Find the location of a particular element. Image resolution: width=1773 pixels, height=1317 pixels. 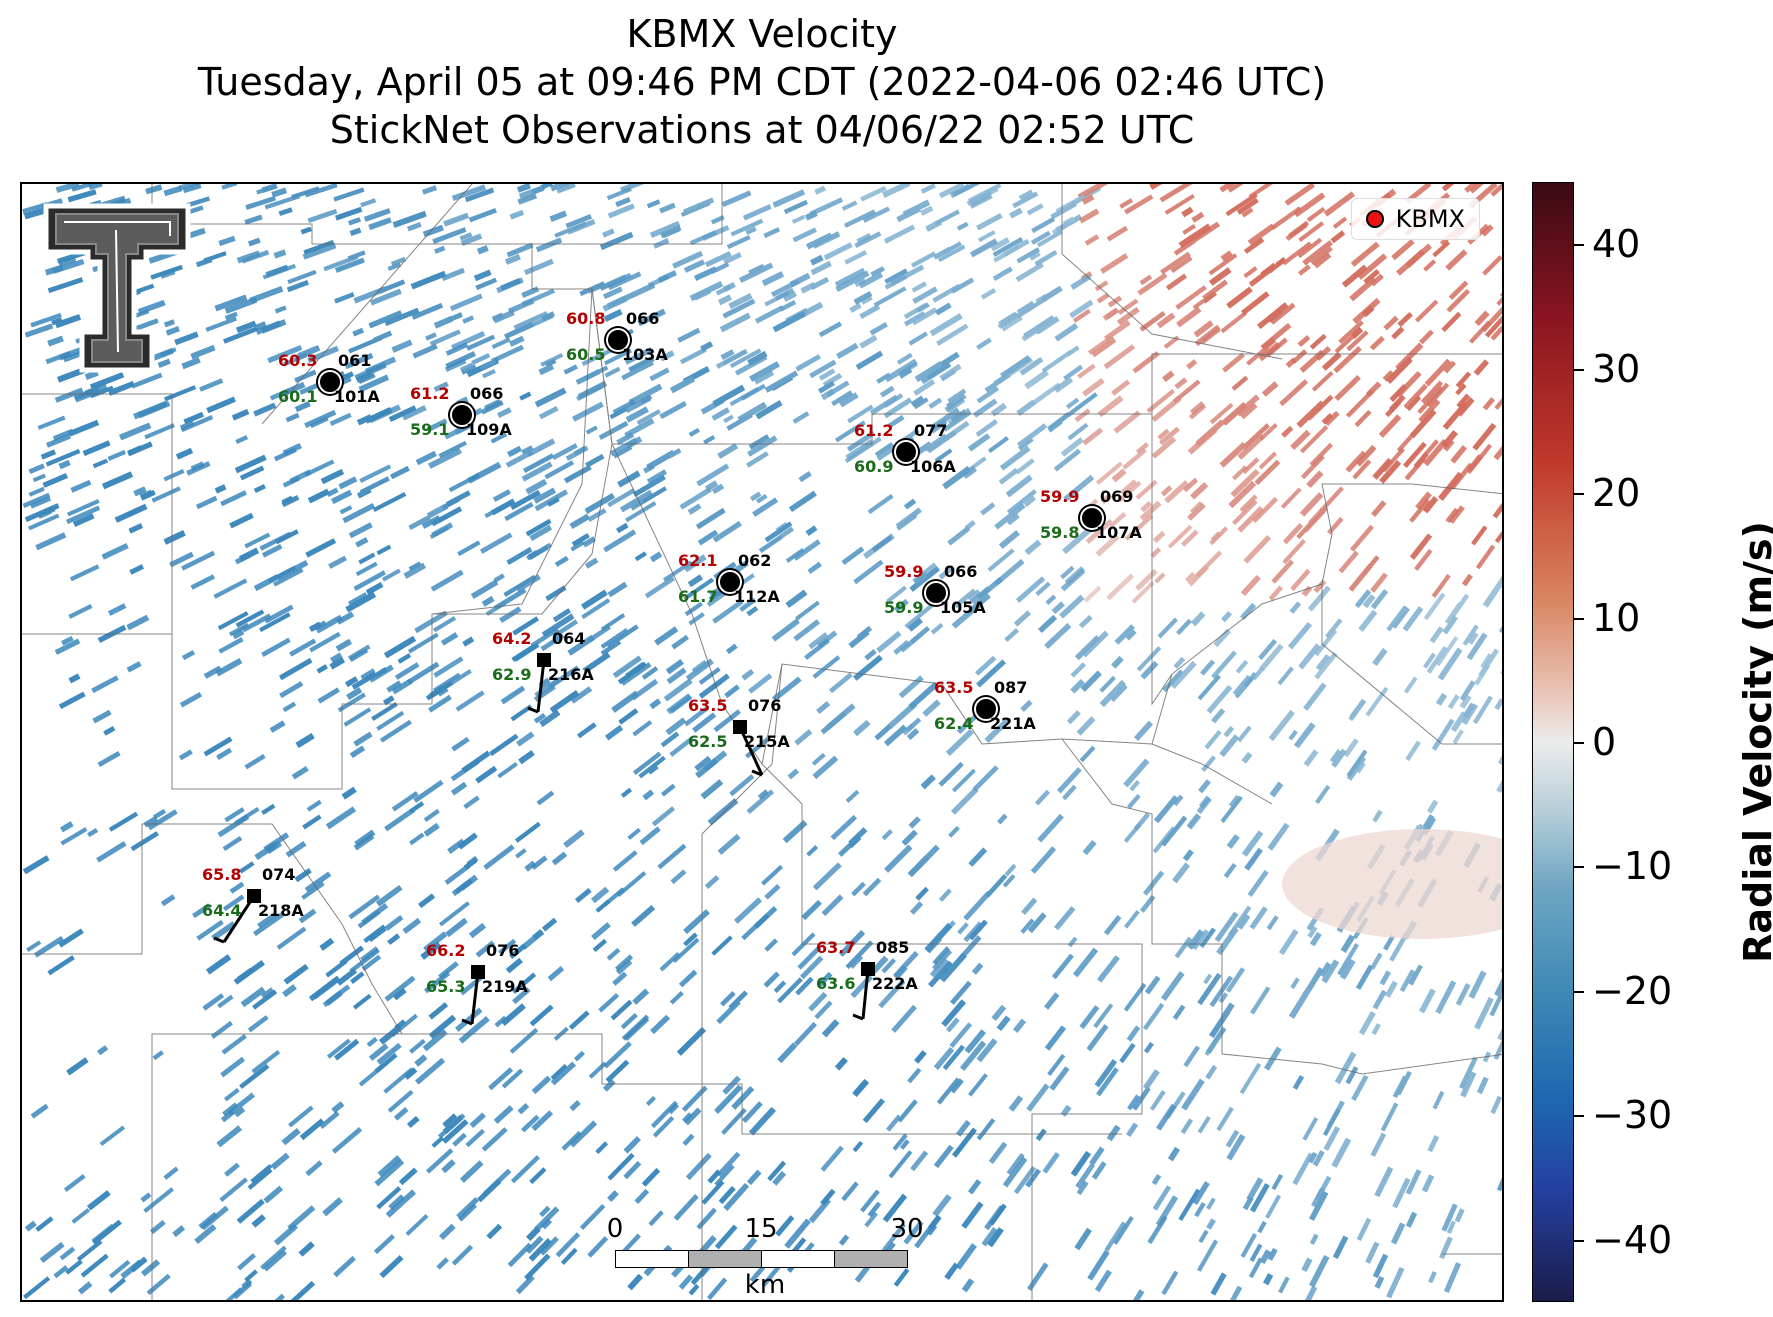

station-speed: 60.9 is located at coordinates (874, 466).